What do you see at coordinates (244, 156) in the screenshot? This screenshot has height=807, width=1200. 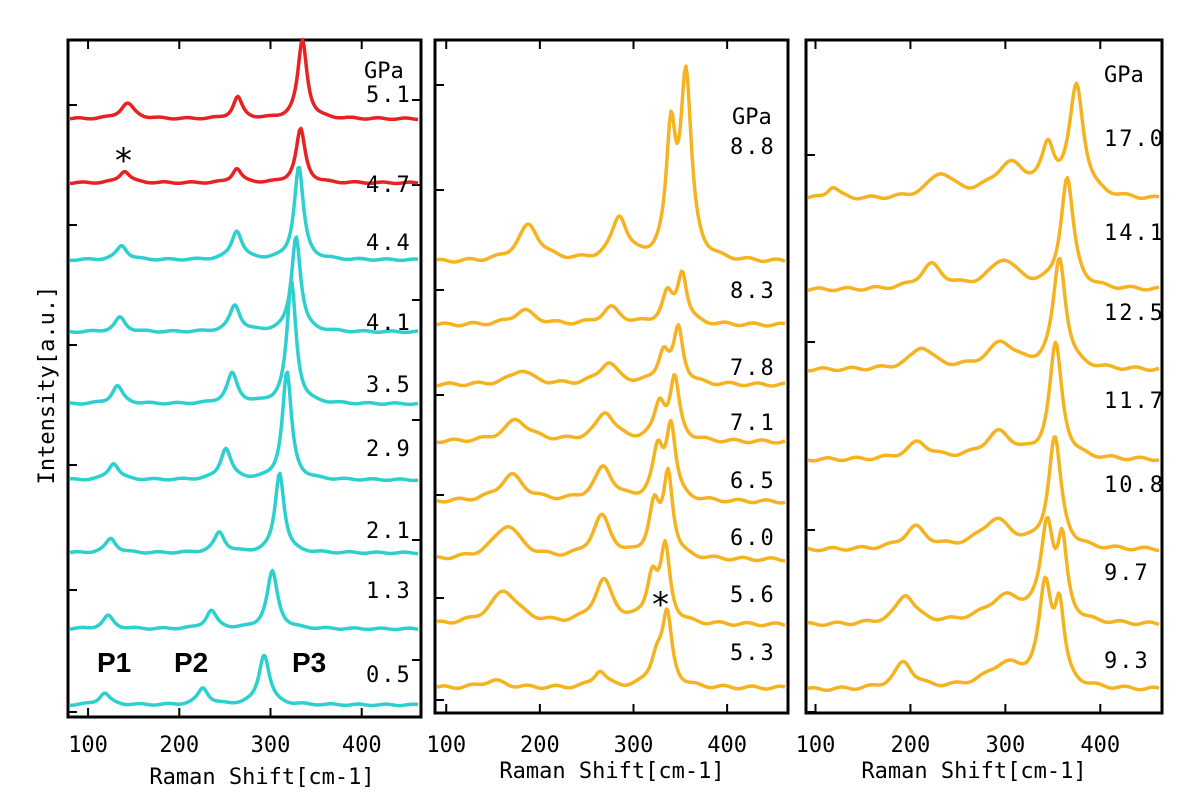 I see `spectrum-line-4.7` at bounding box center [244, 156].